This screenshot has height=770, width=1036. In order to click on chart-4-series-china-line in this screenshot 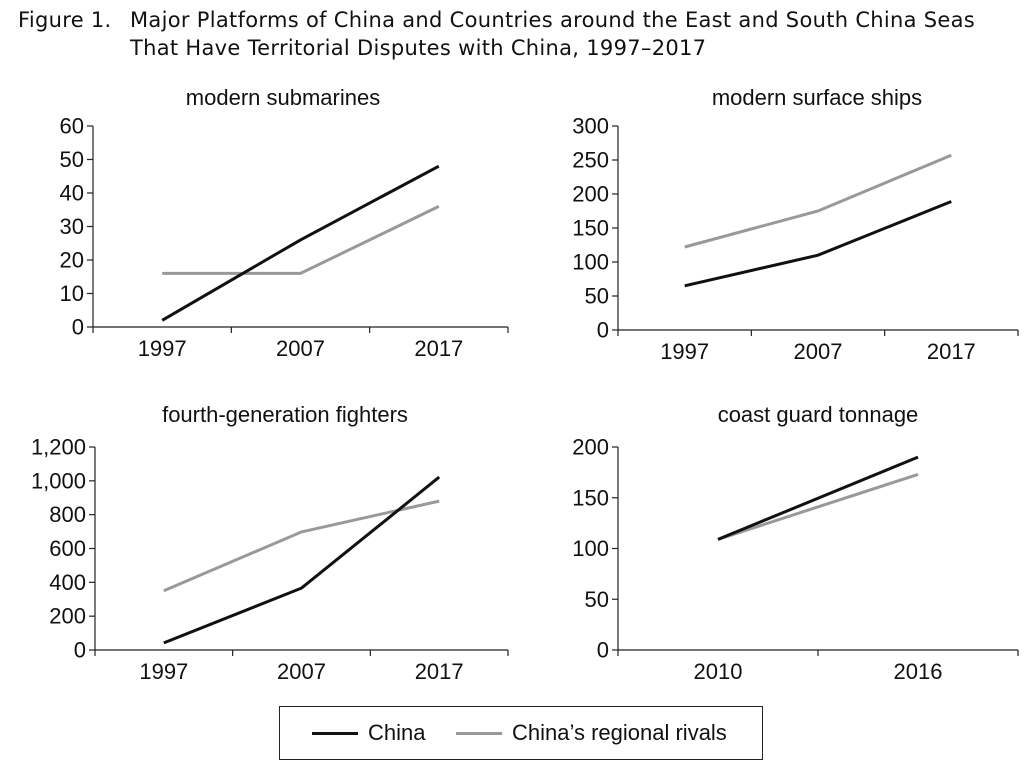, I will do `click(818, 498)`.